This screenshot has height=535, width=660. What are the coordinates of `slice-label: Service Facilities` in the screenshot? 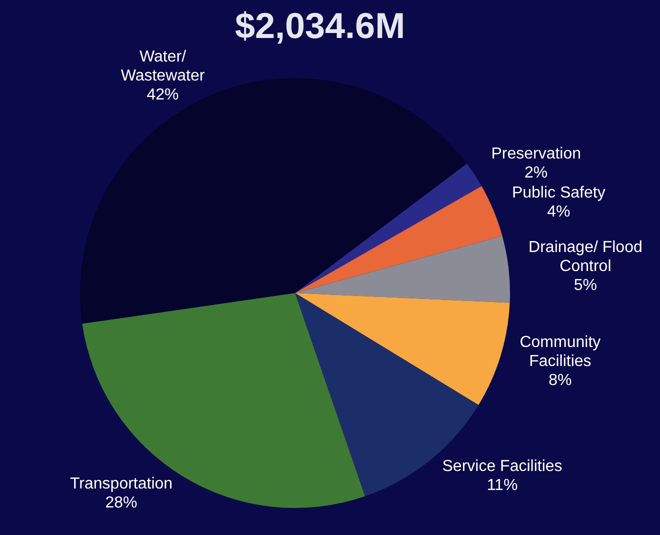 It's located at (502, 467).